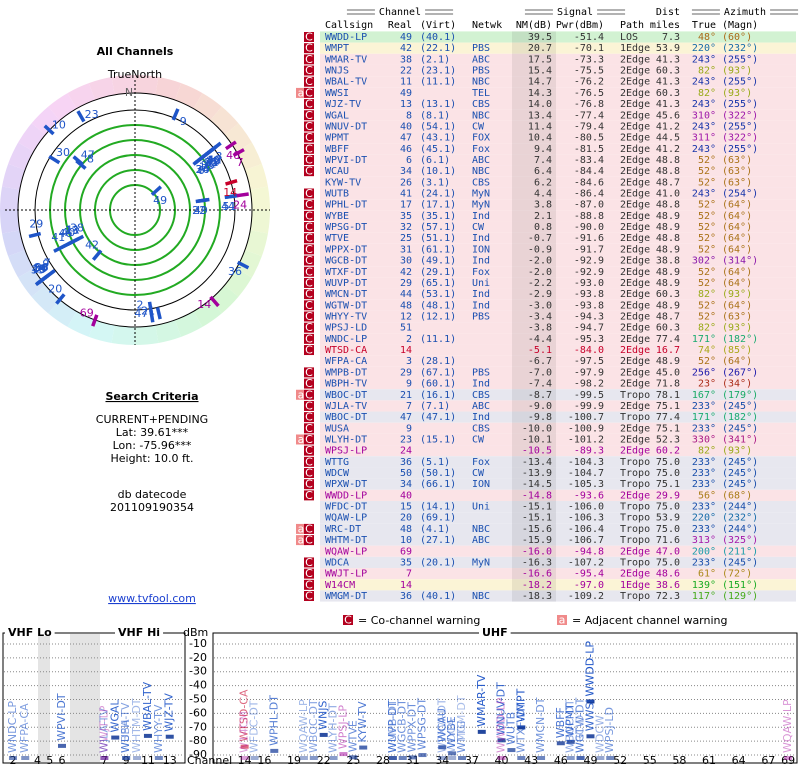  Describe the element at coordinates (668, 12) in the screenshot. I see `group-header: Dist` at that location.